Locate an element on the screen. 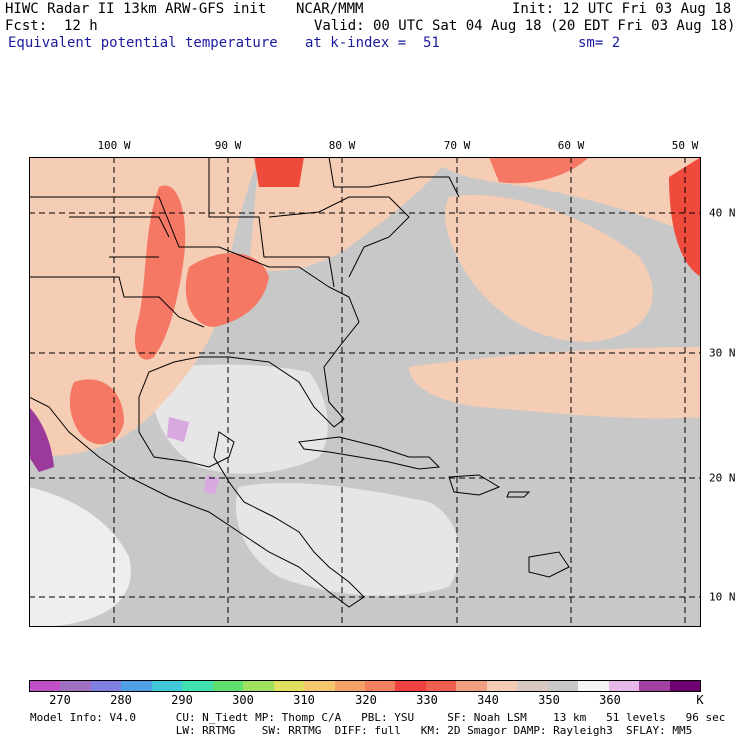 The width and height of the screenshot is (740, 740). lon-label-90w: 90 W is located at coordinates (228, 145).